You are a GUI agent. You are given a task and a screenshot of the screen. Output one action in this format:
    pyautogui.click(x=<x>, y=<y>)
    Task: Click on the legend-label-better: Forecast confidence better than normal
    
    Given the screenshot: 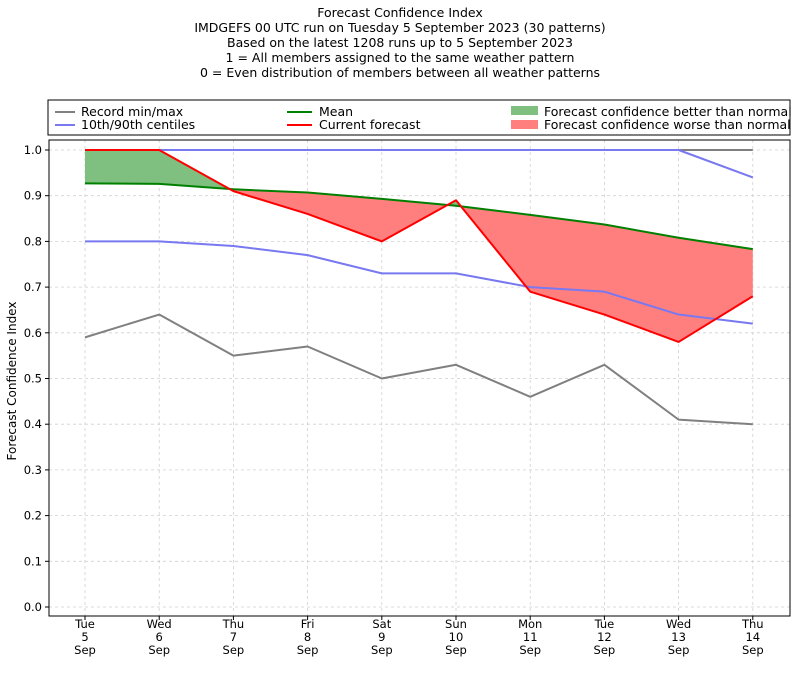 What is the action you would take?
    pyautogui.click(x=668, y=111)
    